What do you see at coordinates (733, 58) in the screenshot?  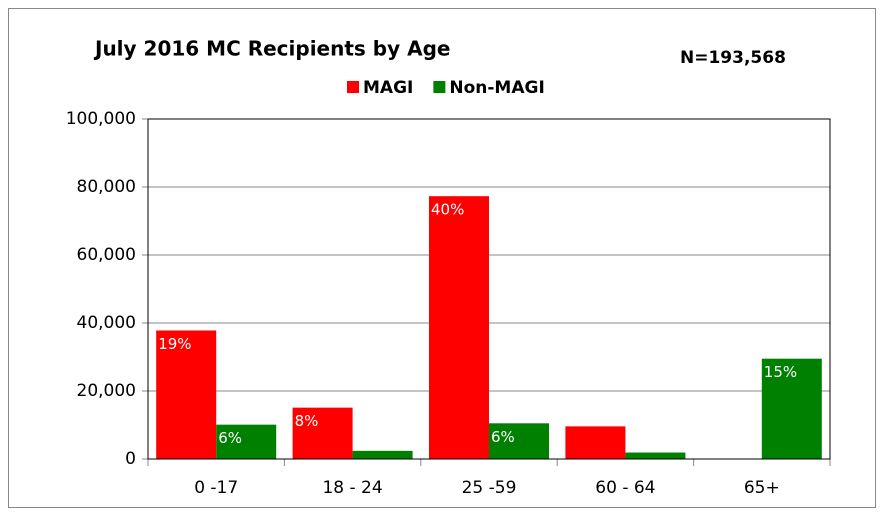 I see `chart-subtitle: N=193,568` at bounding box center [733, 58].